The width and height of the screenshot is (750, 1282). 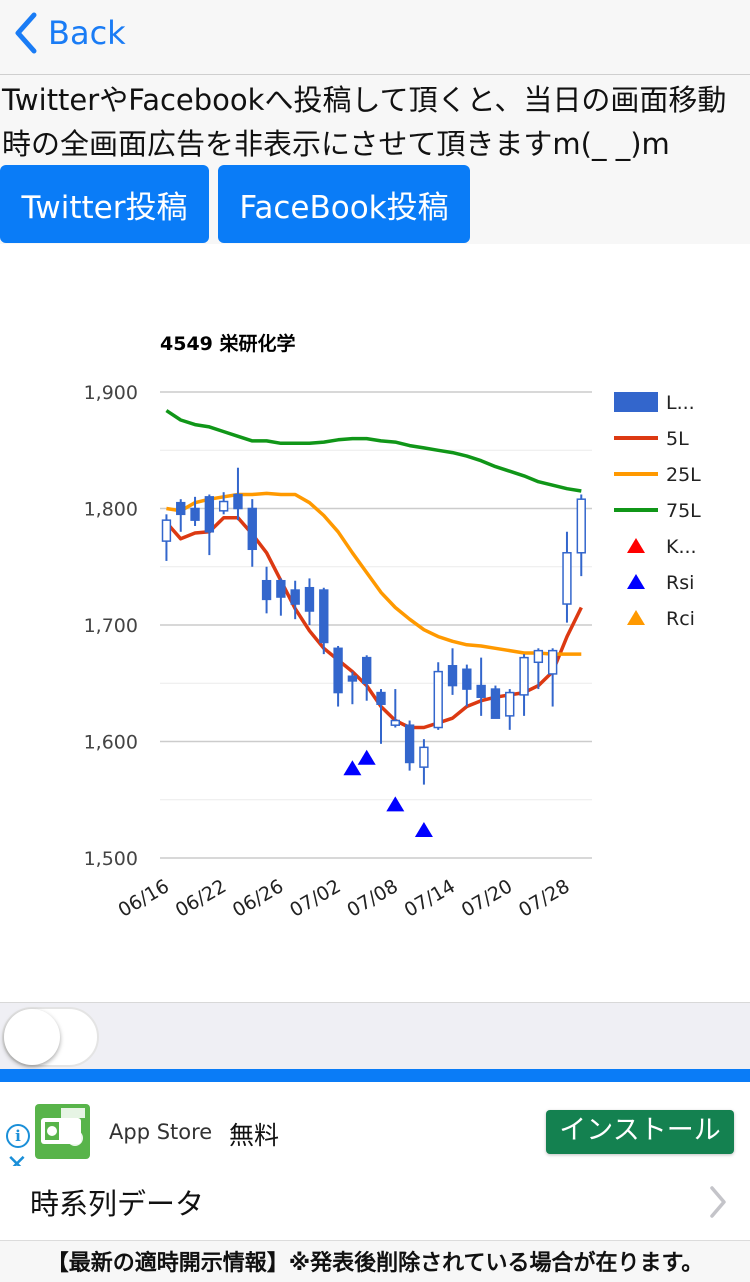 I want to click on toggle-knob, so click(x=32, y=1037).